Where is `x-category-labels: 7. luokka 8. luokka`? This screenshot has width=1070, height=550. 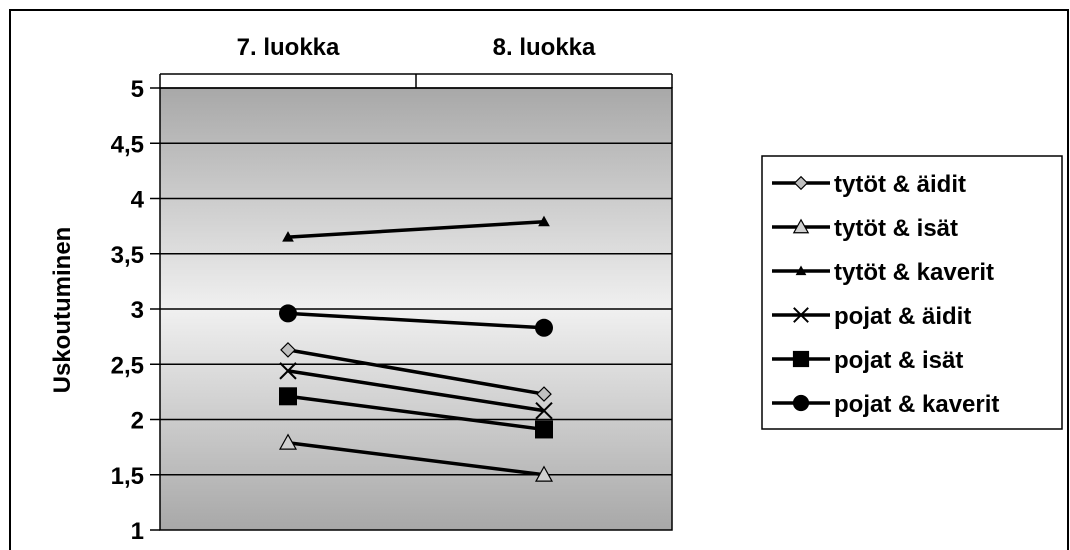 x-category-labels: 7. luokka 8. luokka is located at coordinates (416, 47).